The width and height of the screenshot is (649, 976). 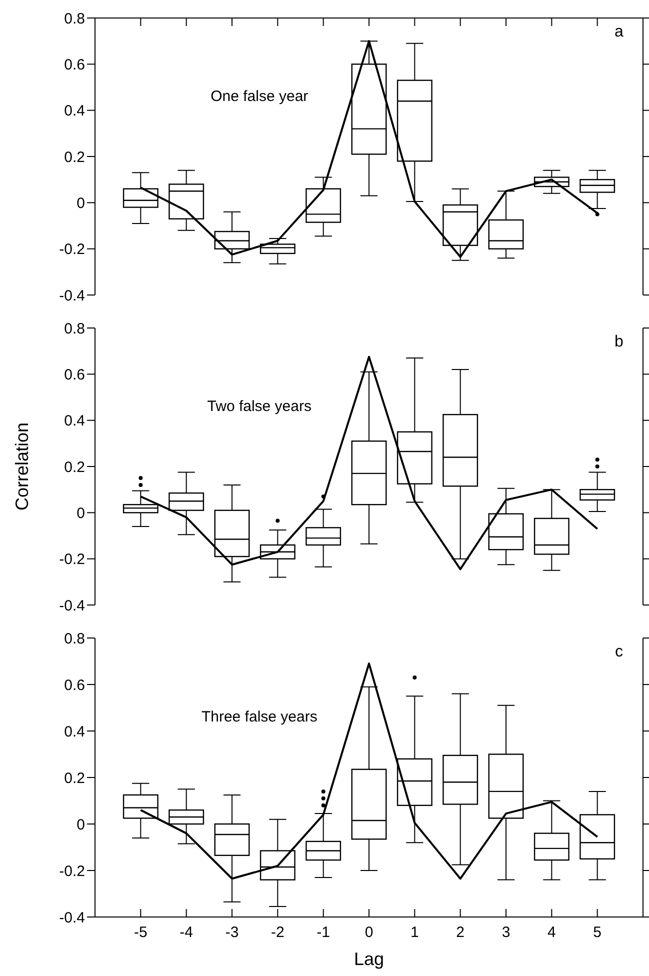 What do you see at coordinates (619, 31) in the screenshot?
I see `annotation: a` at bounding box center [619, 31].